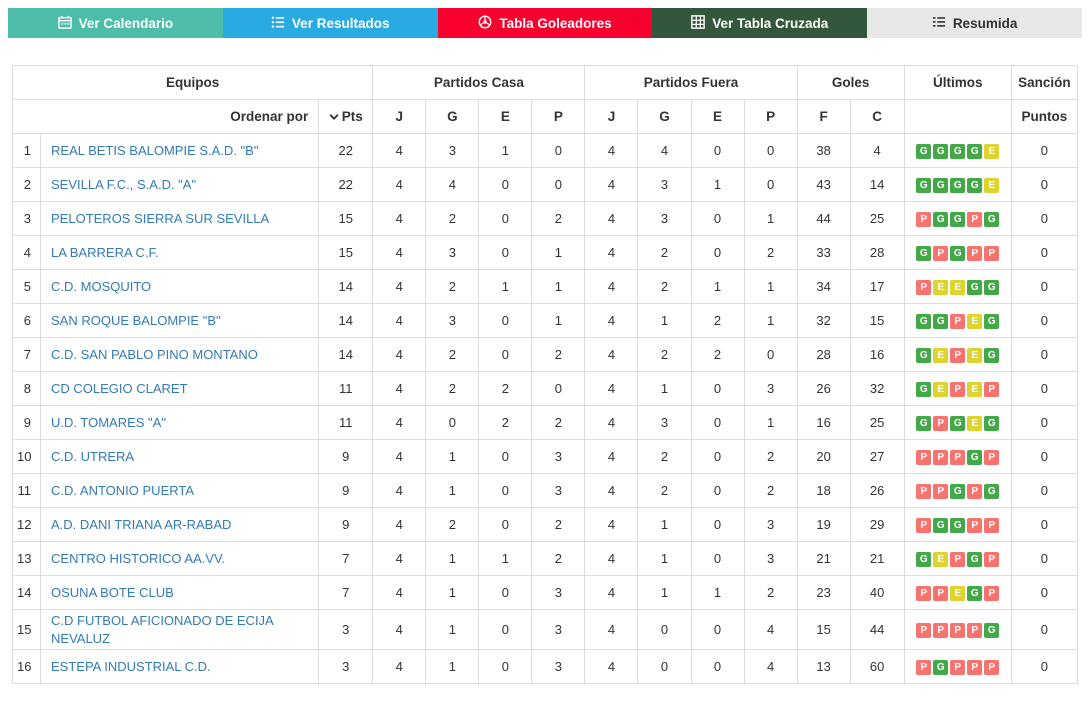 Image resolution: width=1090 pixels, height=720 pixels. I want to click on row-points: 11, so click(346, 388).